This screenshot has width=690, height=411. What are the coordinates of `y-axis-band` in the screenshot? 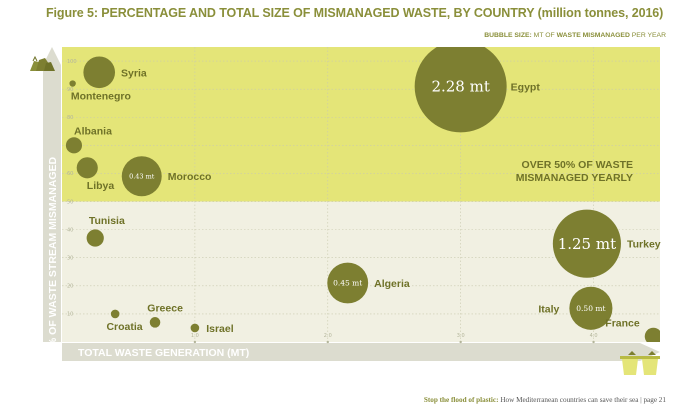 It's located at (52, 194).